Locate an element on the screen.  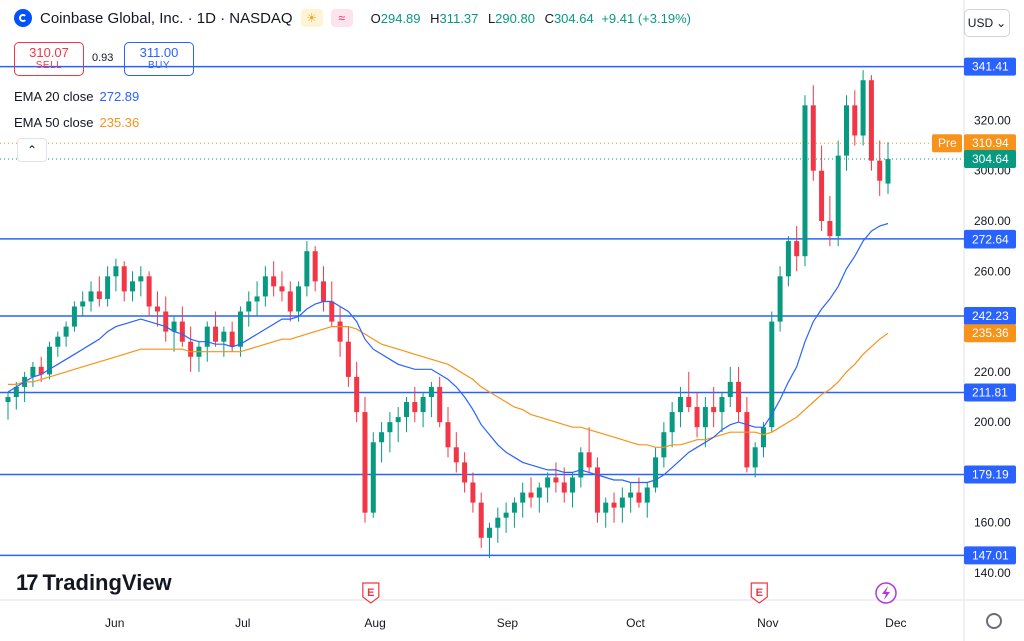
settings-gear-icon is located at coordinates (994, 621).